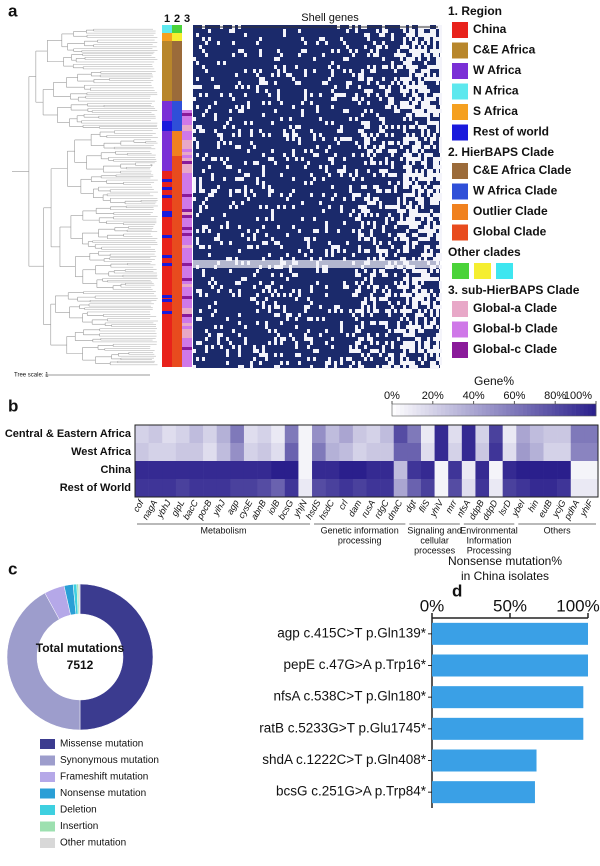  Describe the element at coordinates (510, 633) in the screenshot. I see `bar` at that location.